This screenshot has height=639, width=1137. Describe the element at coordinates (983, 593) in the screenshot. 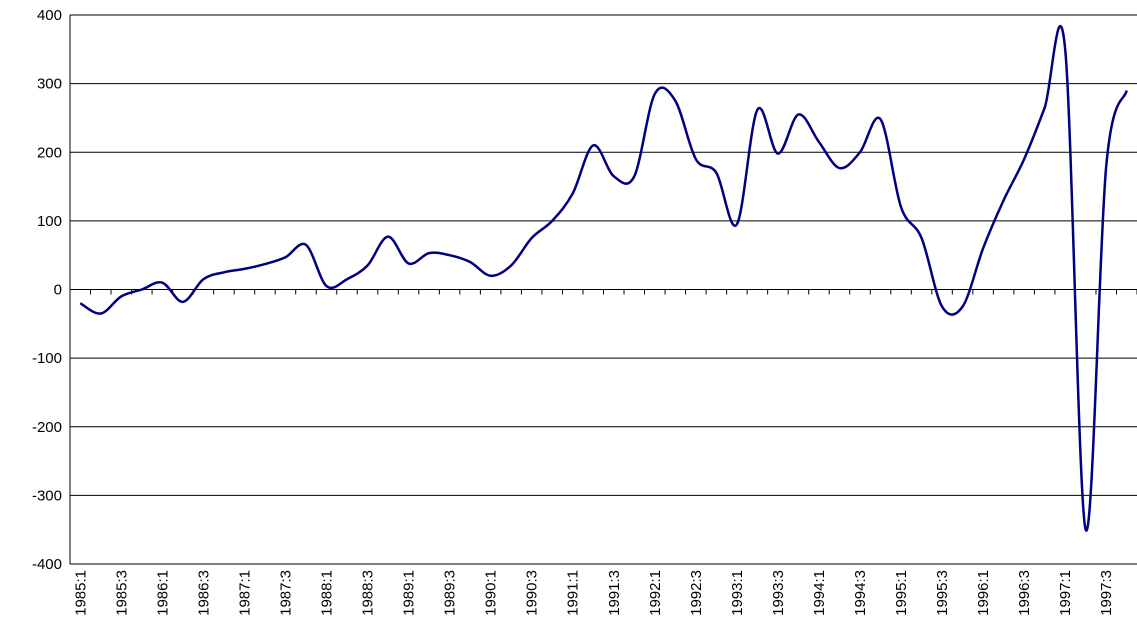

I see `x-tick-label: 1996:1` at that location.